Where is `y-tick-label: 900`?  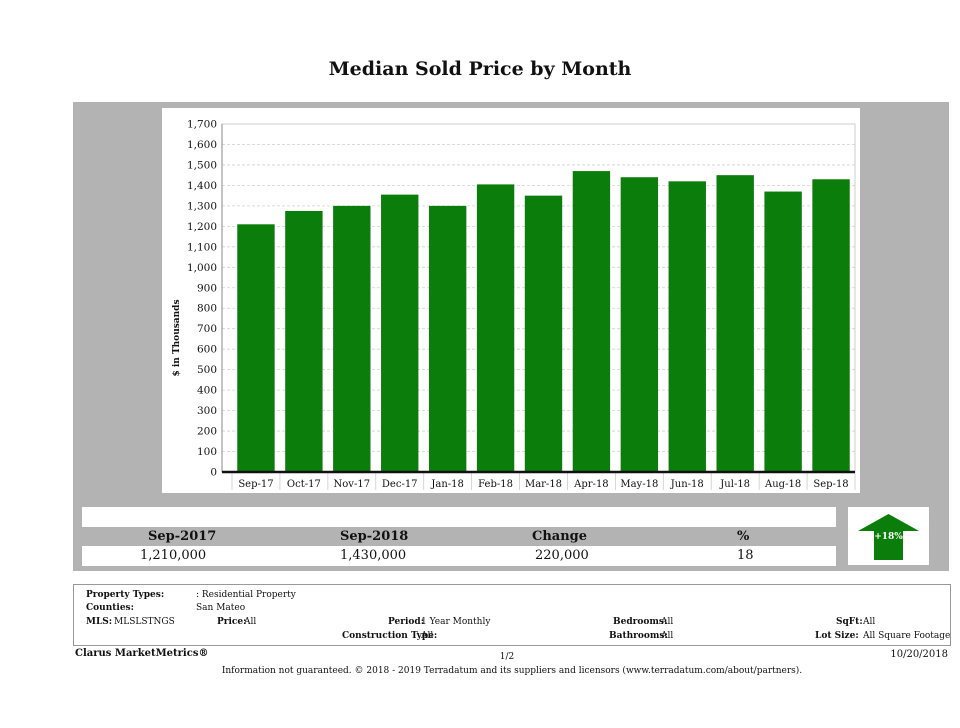
y-tick-label: 900 is located at coordinates (207, 288).